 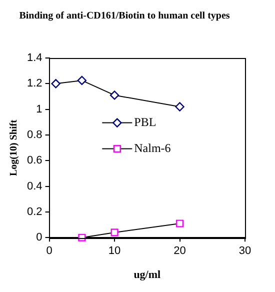 What do you see at coordinates (34, 186) in the screenshot?
I see `y-tick-label: 0.4` at bounding box center [34, 186].